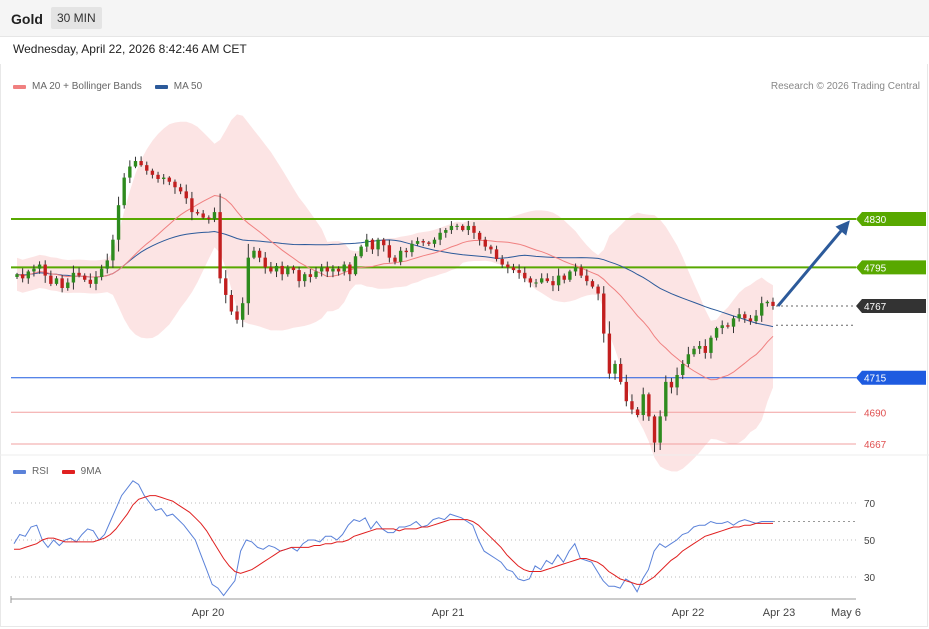 The width and height of the screenshot is (929, 629). I want to click on time-axis: Apr 20 Apr 21 Apr 22 Apr 23 May 6, so click(435, 607).